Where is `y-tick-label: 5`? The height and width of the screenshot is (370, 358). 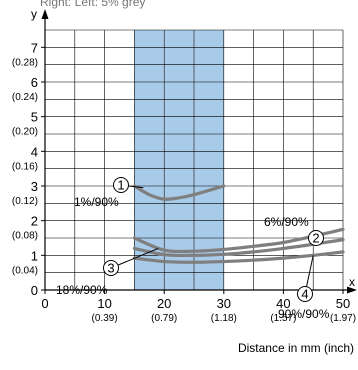 y-tick-label: 5 is located at coordinates (34, 117).